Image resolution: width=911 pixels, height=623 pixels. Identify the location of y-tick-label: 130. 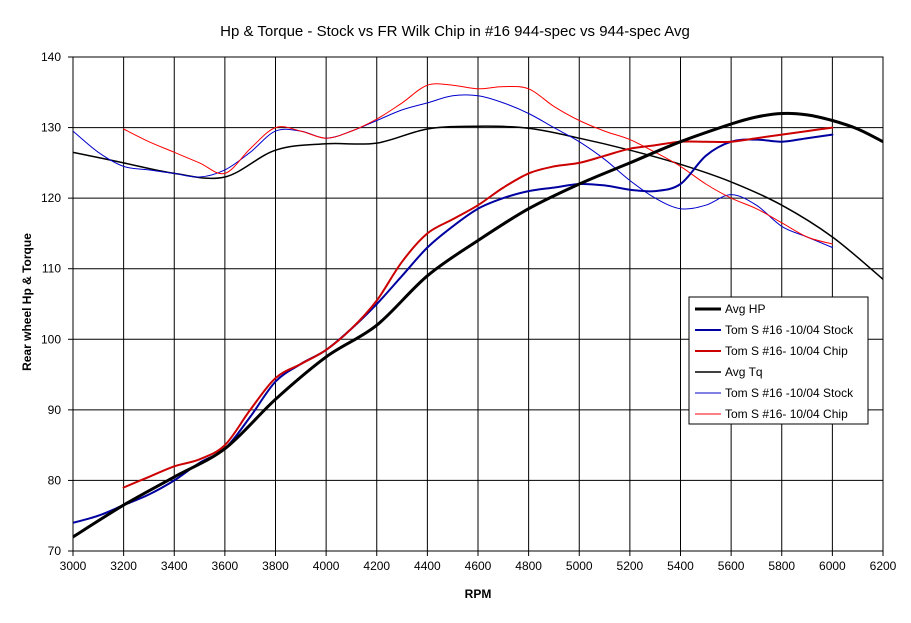
(51, 128).